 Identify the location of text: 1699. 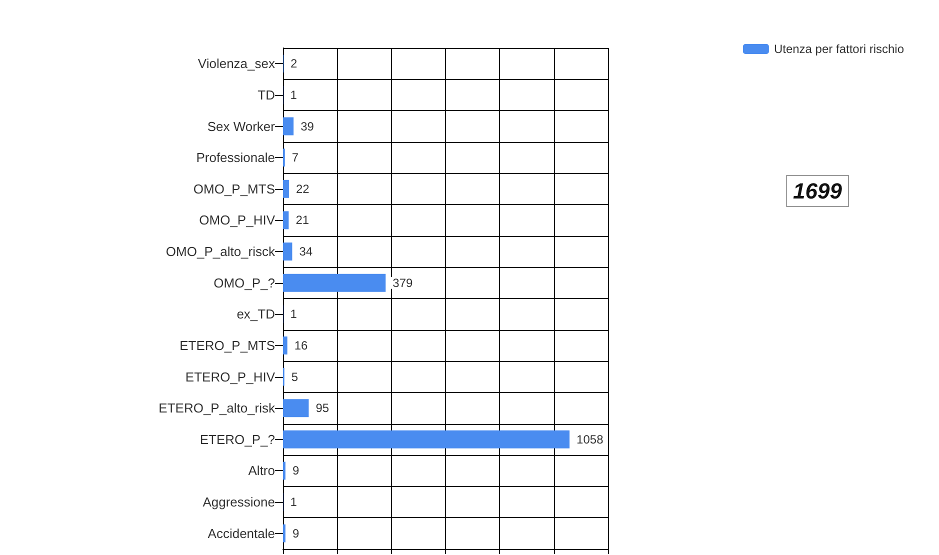
(818, 191).